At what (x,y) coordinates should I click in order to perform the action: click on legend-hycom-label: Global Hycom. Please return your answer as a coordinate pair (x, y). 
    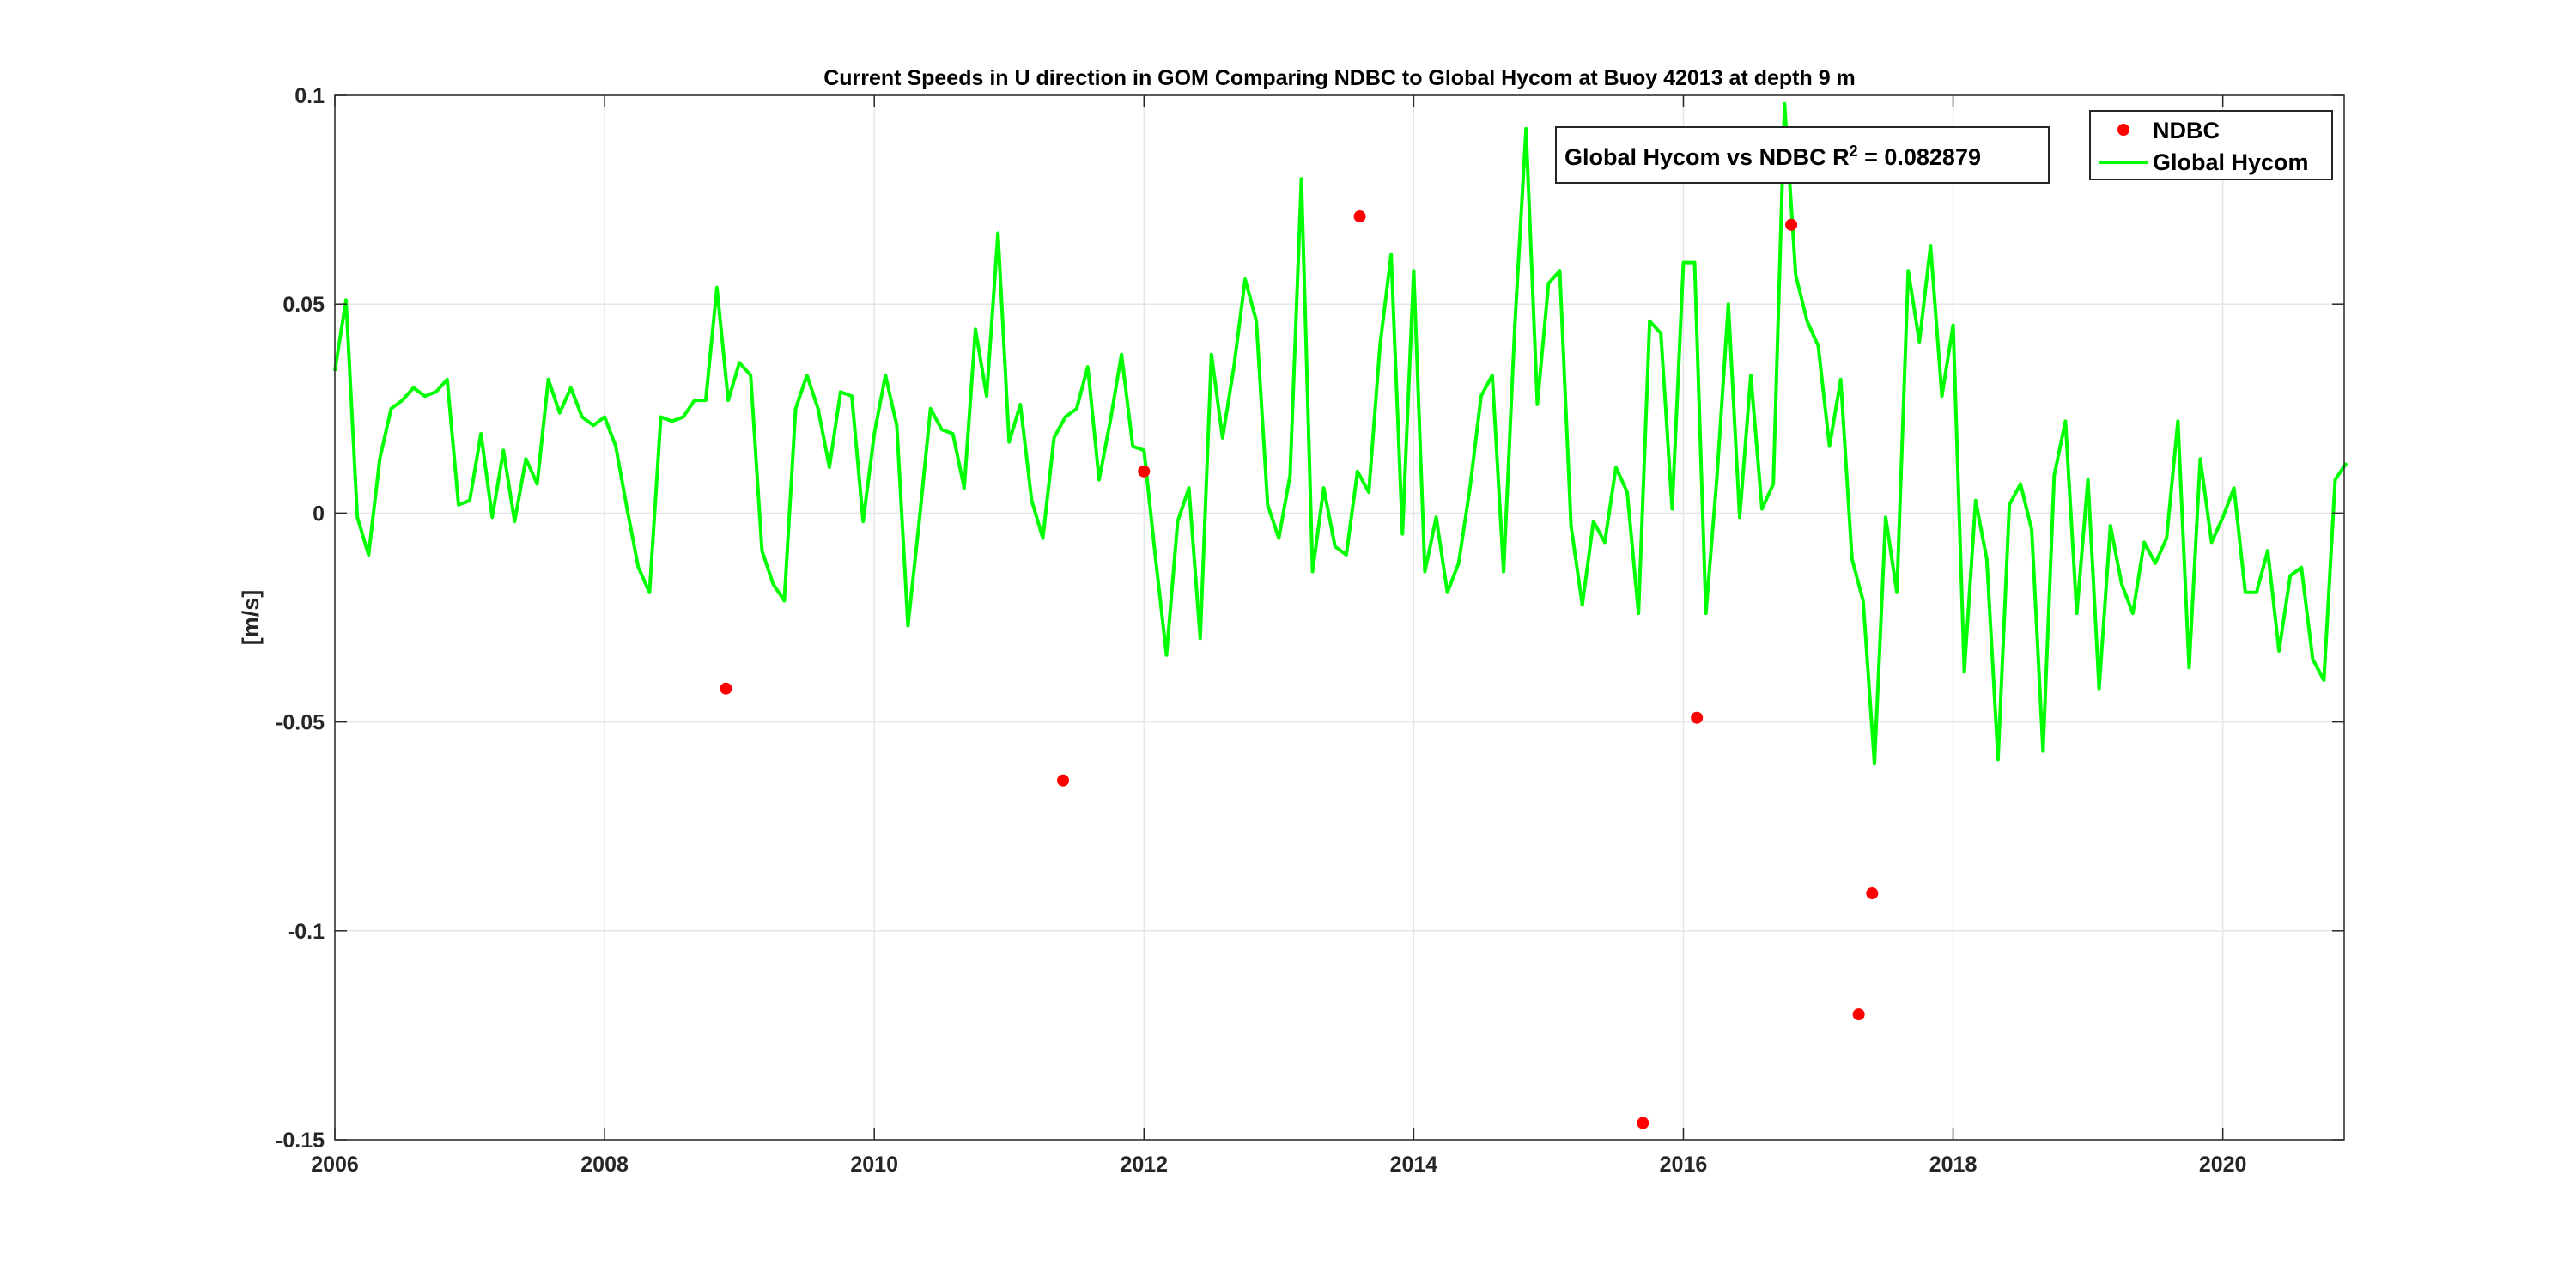
    Looking at the image, I should click on (2231, 162).